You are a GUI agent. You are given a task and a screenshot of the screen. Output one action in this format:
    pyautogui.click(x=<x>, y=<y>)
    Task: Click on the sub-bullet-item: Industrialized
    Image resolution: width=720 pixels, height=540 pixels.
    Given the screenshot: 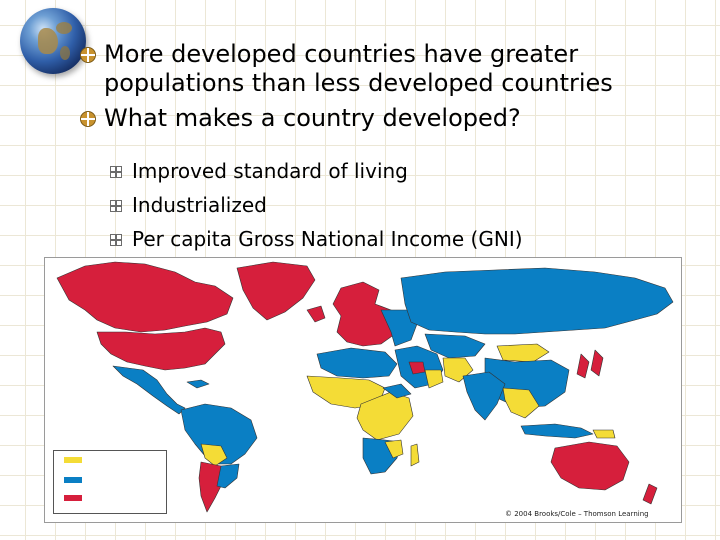 What is the action you would take?
    pyautogui.click(x=388, y=205)
    